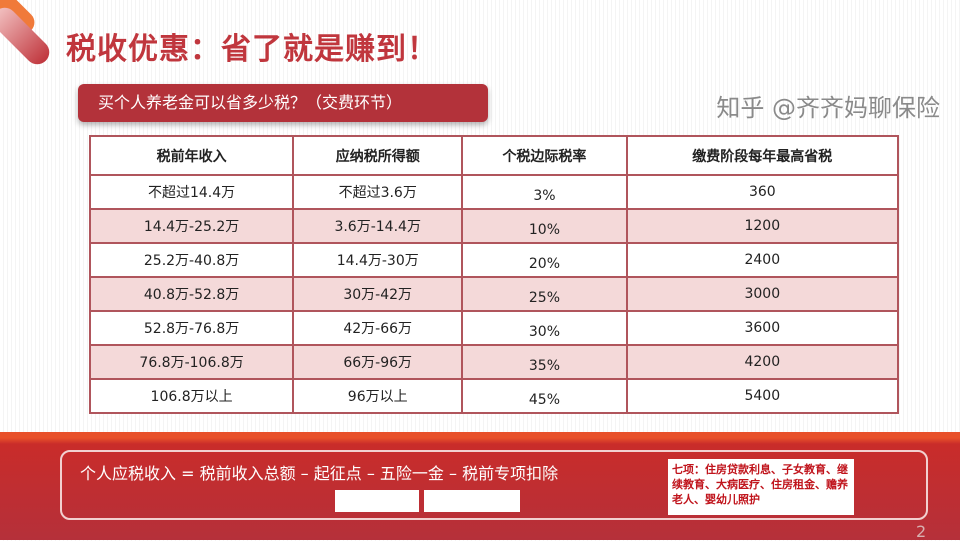 The height and width of the screenshot is (541, 960). What do you see at coordinates (762, 396) in the screenshot?
I see `table-cell: 5400` at bounding box center [762, 396].